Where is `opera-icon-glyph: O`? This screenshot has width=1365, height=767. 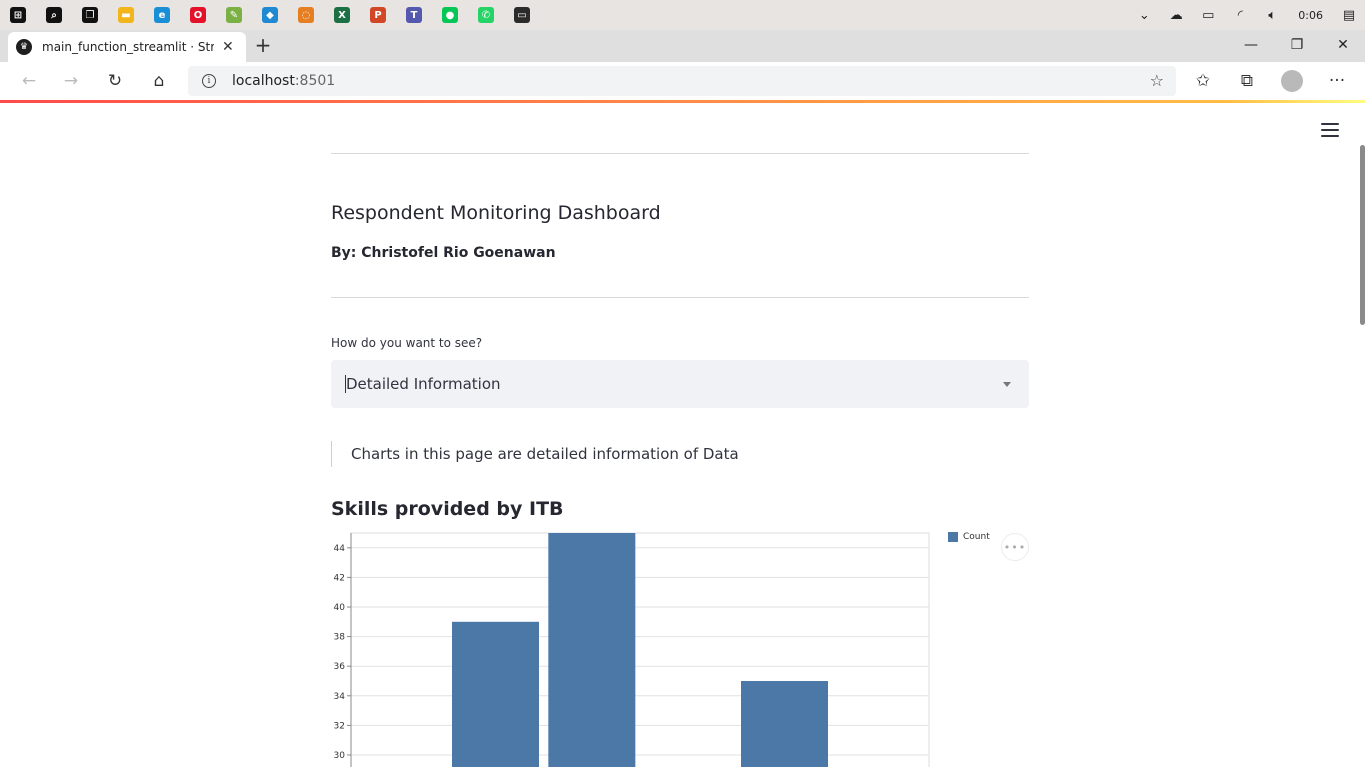
opera-icon-glyph: O is located at coordinates (198, 15).